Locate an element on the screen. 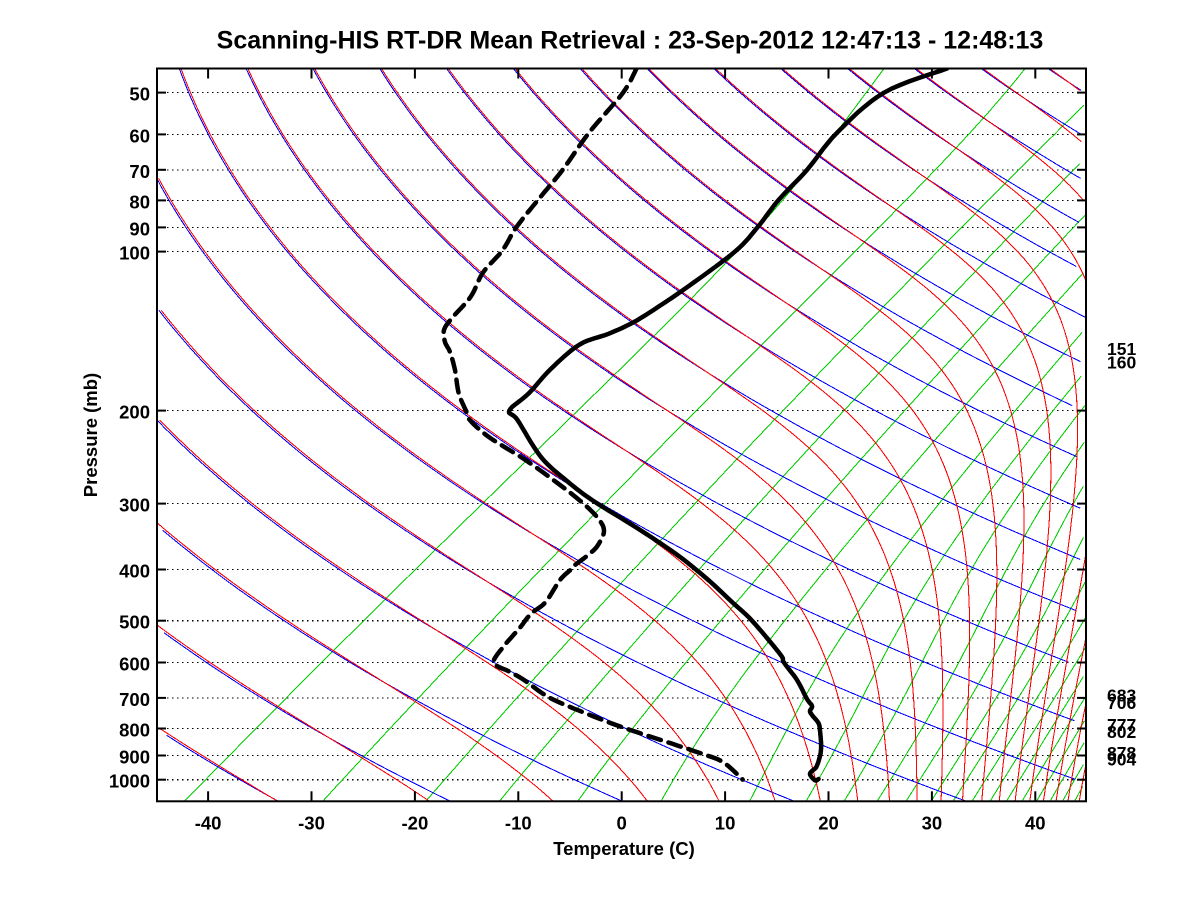  svg-text: Pressure (mb) is located at coordinates (90, 435).